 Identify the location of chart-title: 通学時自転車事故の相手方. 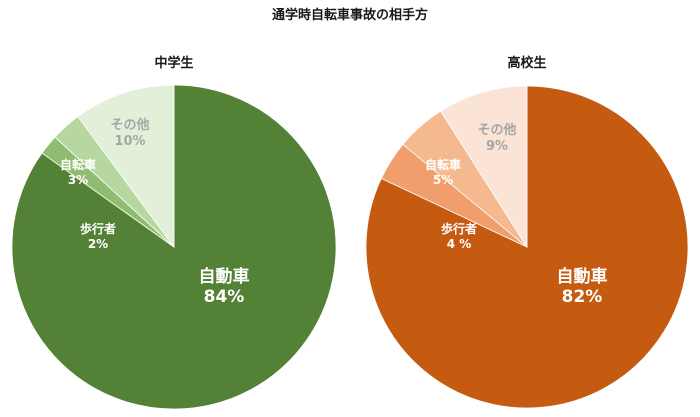
(349, 15).